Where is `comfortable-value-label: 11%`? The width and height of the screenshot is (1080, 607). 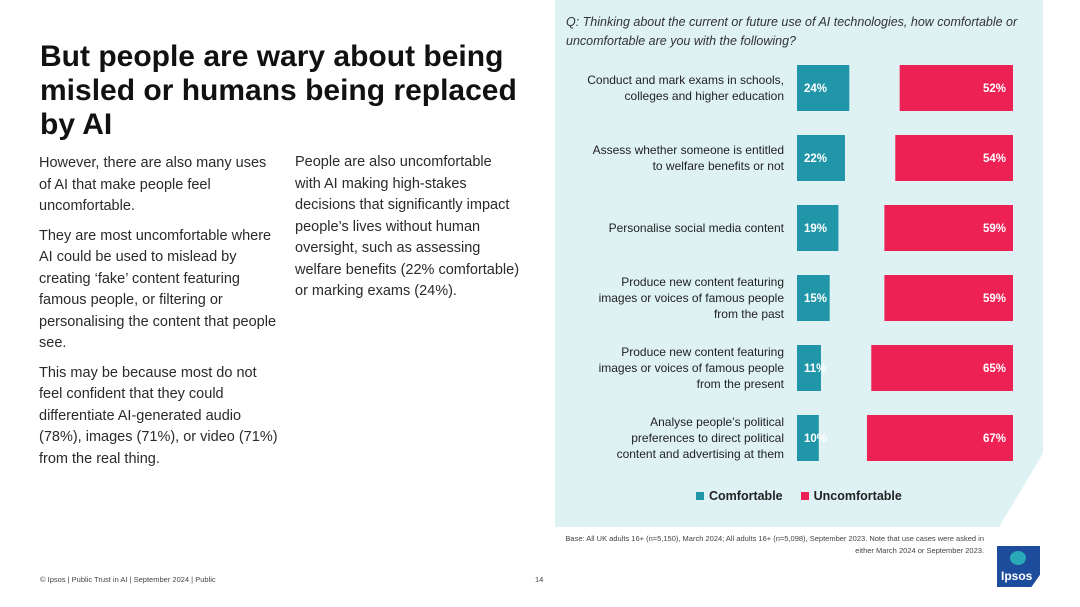
comfortable-value-label: 11% is located at coordinates (815, 369).